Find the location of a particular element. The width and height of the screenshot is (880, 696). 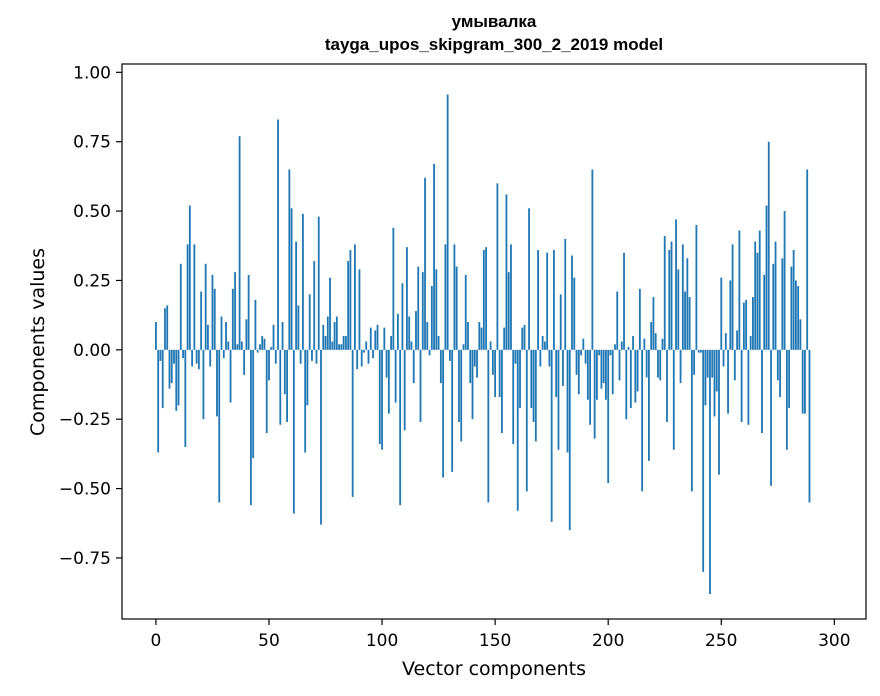

x-tick-label: 100 is located at coordinates (382, 641).